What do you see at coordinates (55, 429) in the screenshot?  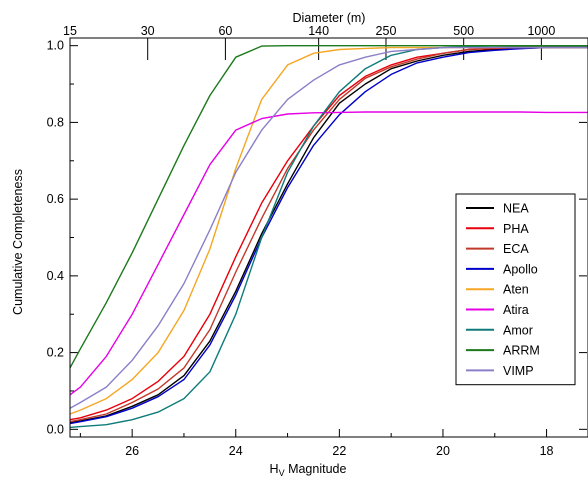 I see `y-tick-label: 0.0` at bounding box center [55, 429].